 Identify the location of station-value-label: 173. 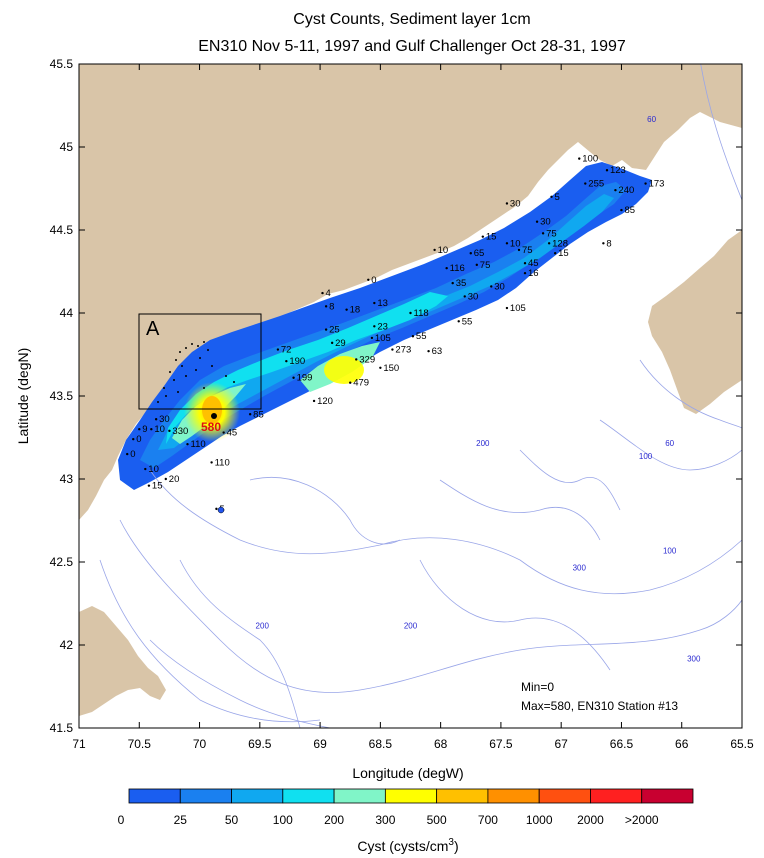
(657, 184).